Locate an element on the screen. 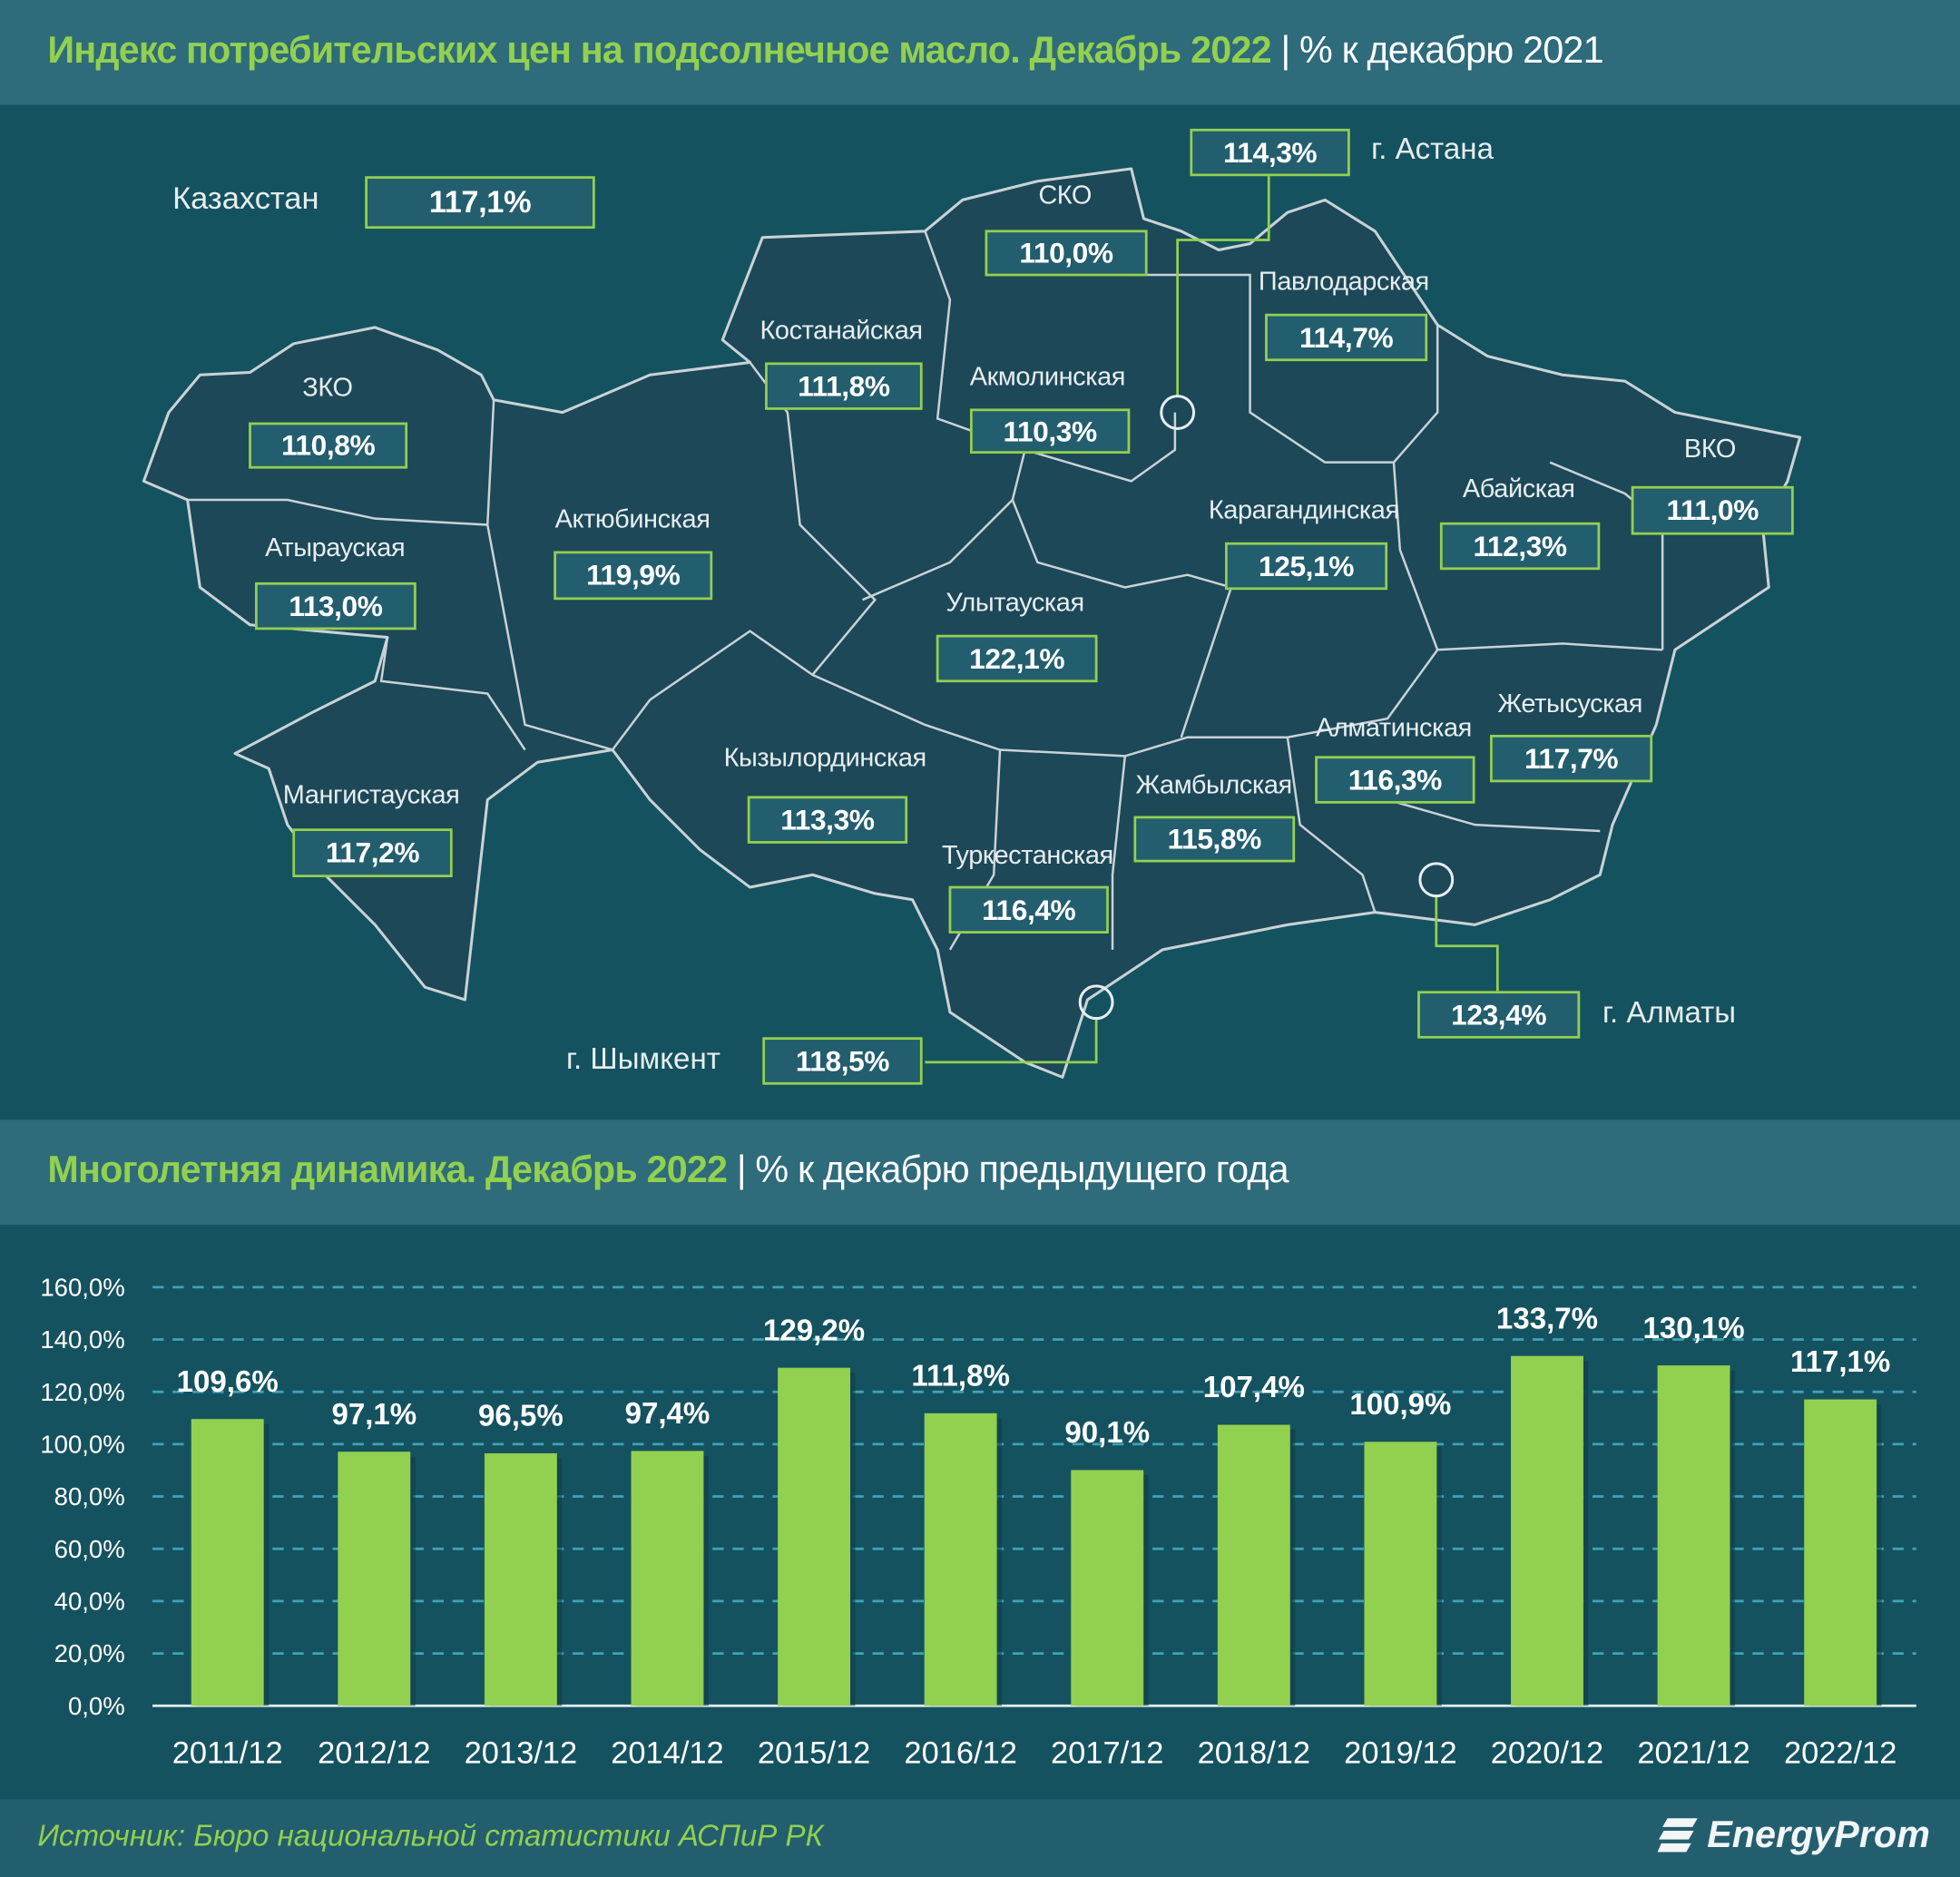 The height and width of the screenshot is (1877, 1960). region-15-value: 115,8% is located at coordinates (1214, 839).